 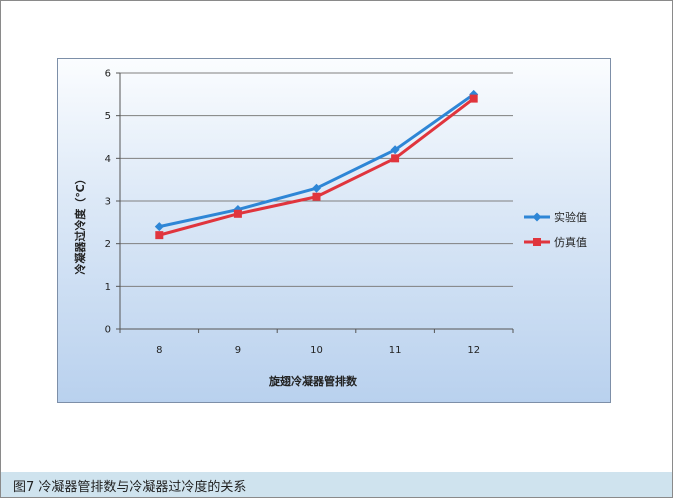 I want to click on legend-item-1: 实验值, so click(x=555, y=217).